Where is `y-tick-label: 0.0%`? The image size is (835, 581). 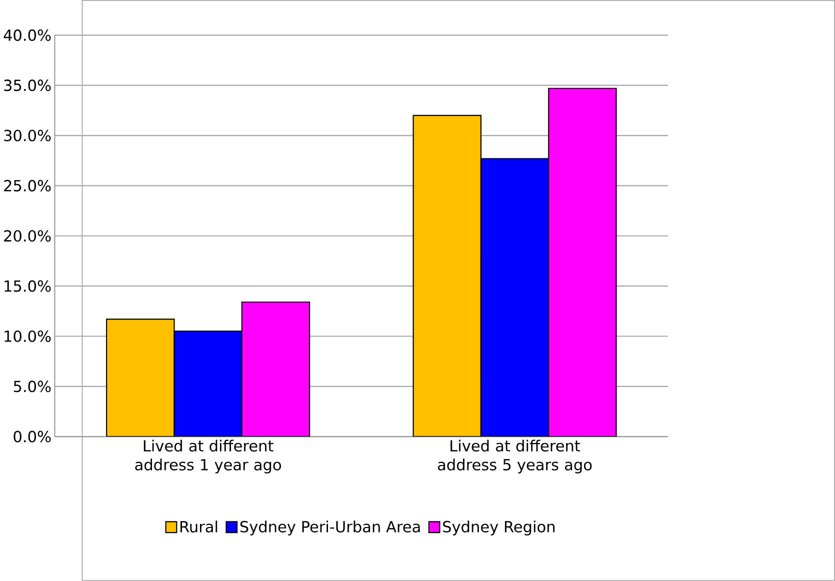
y-tick-label: 0.0% is located at coordinates (32, 436).